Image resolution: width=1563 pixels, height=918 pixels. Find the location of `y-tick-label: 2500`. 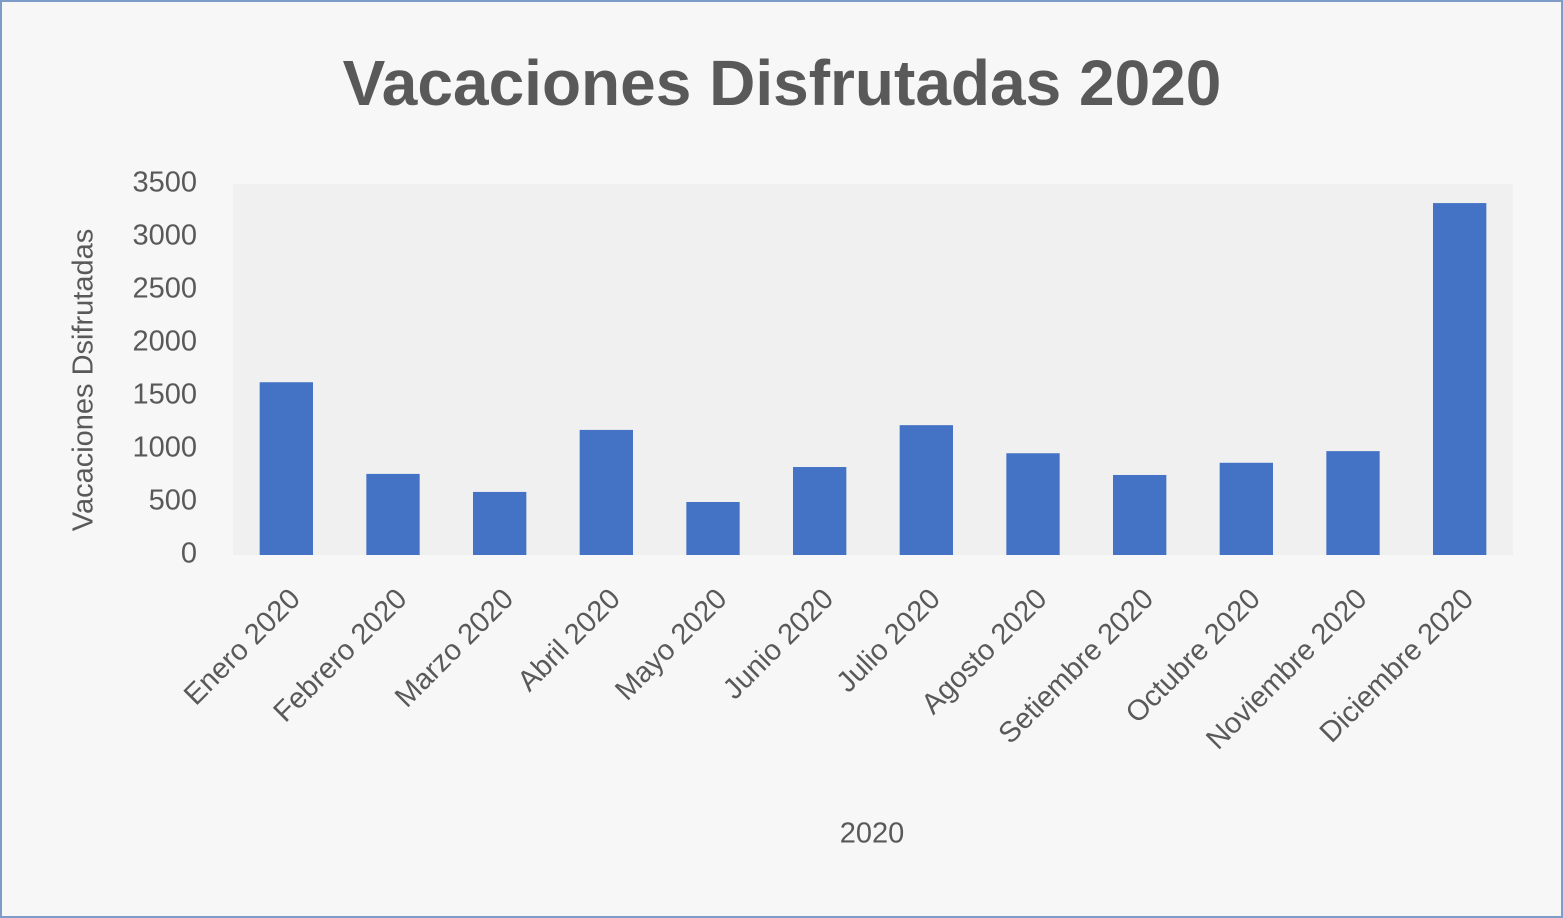

y-tick-label: 2500 is located at coordinates (164, 289).